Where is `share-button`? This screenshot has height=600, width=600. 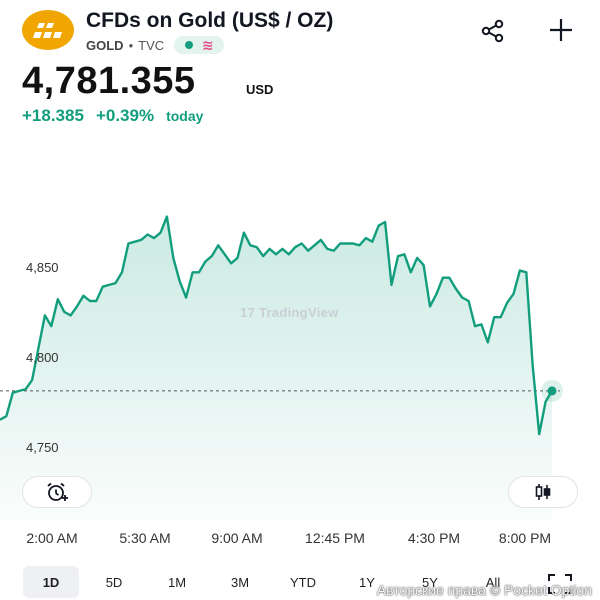 share-button is located at coordinates (493, 31).